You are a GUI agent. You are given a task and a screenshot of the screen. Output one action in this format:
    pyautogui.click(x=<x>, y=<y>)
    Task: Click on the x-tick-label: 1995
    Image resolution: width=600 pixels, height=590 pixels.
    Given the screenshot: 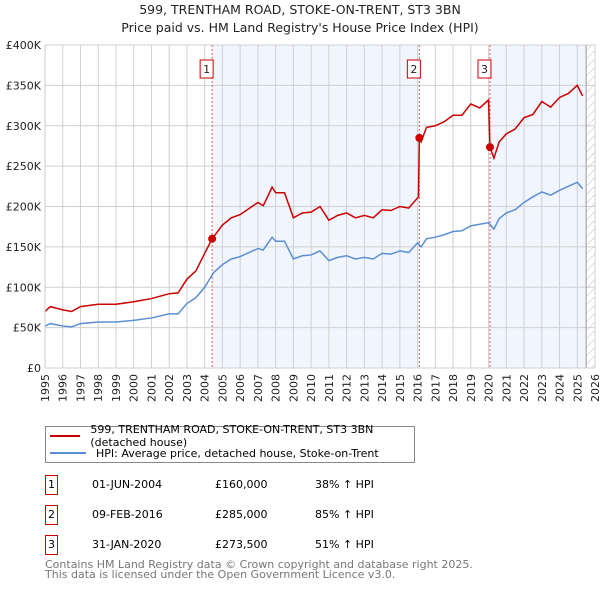 What is the action you would take?
    pyautogui.click(x=45, y=388)
    